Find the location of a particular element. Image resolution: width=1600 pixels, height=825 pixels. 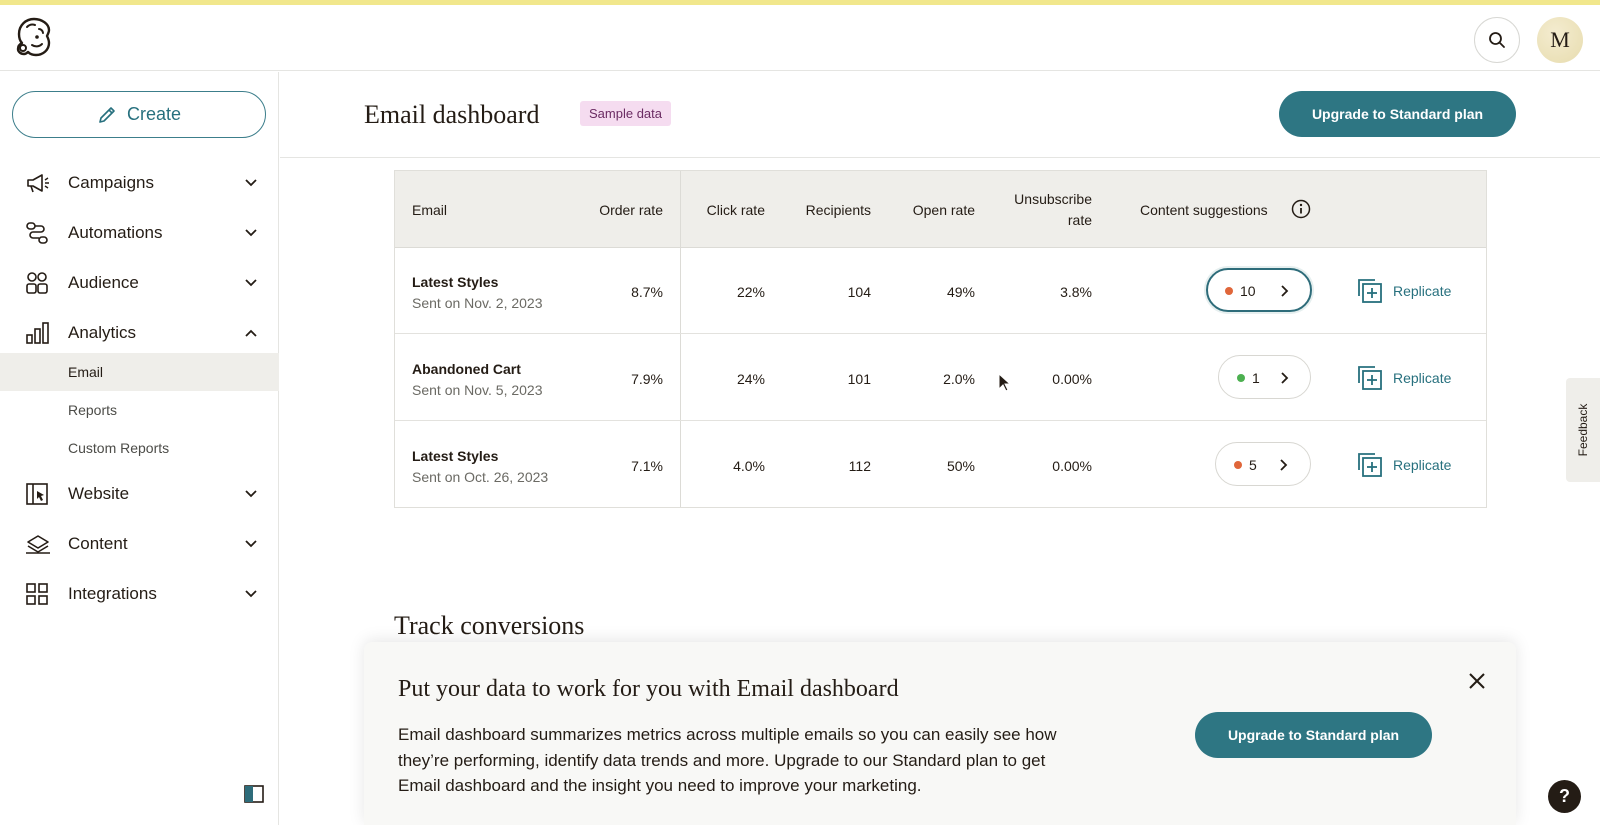

sidebar-item-label: Campaigns is located at coordinates (111, 182).